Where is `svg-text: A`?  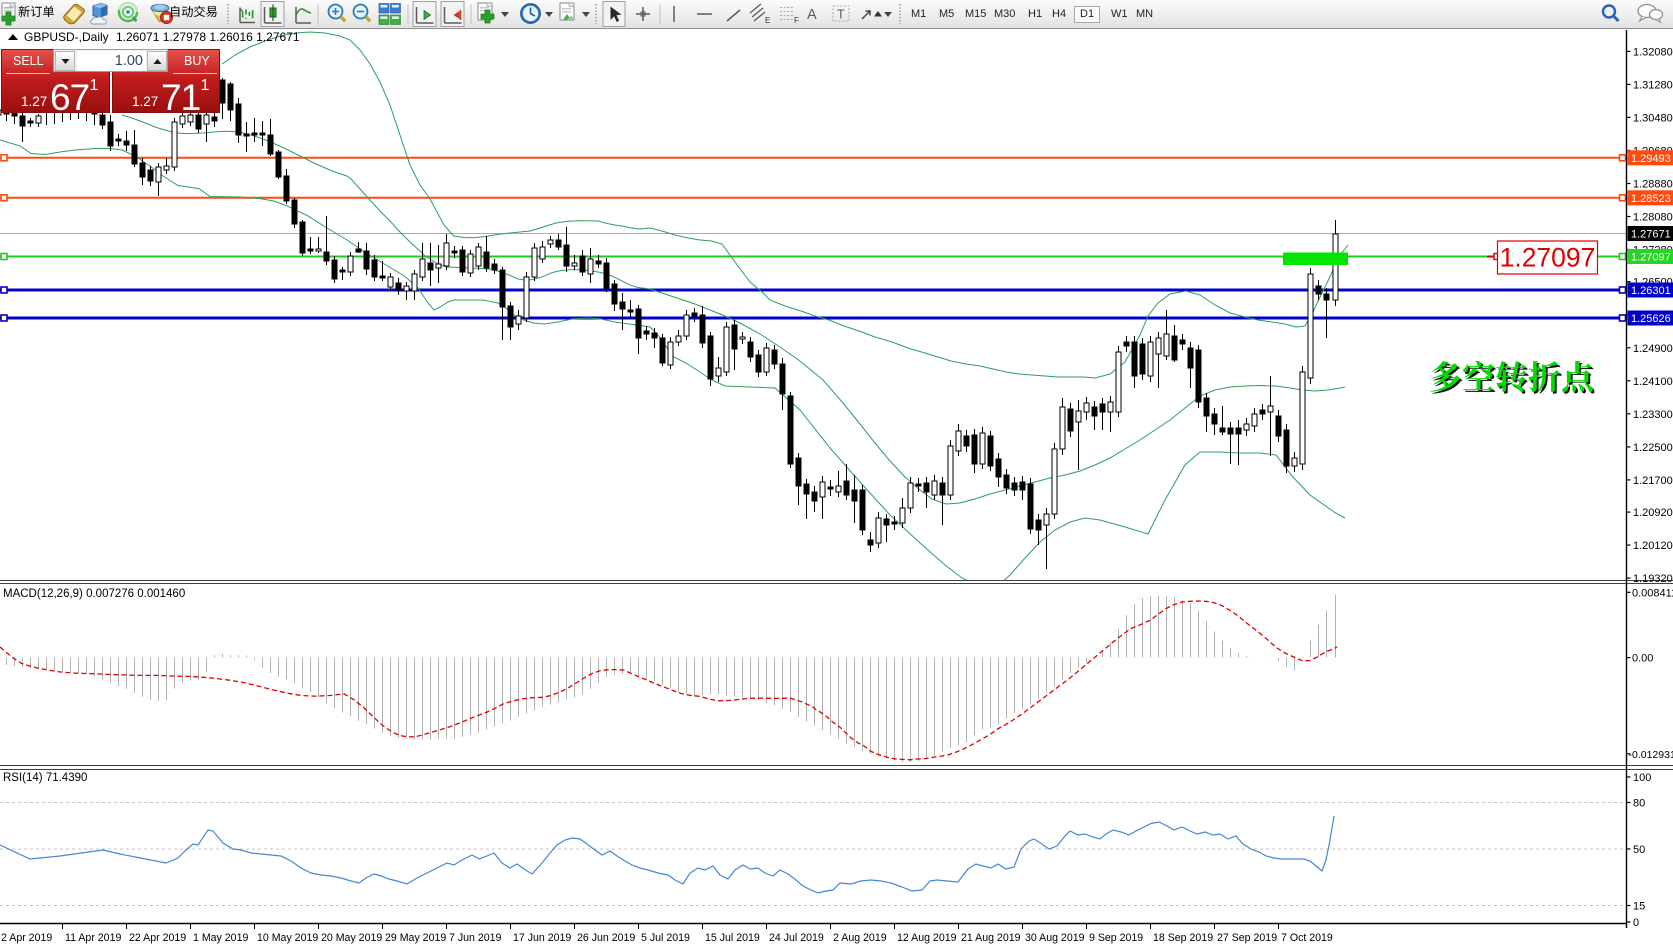 svg-text: A is located at coordinates (812, 15).